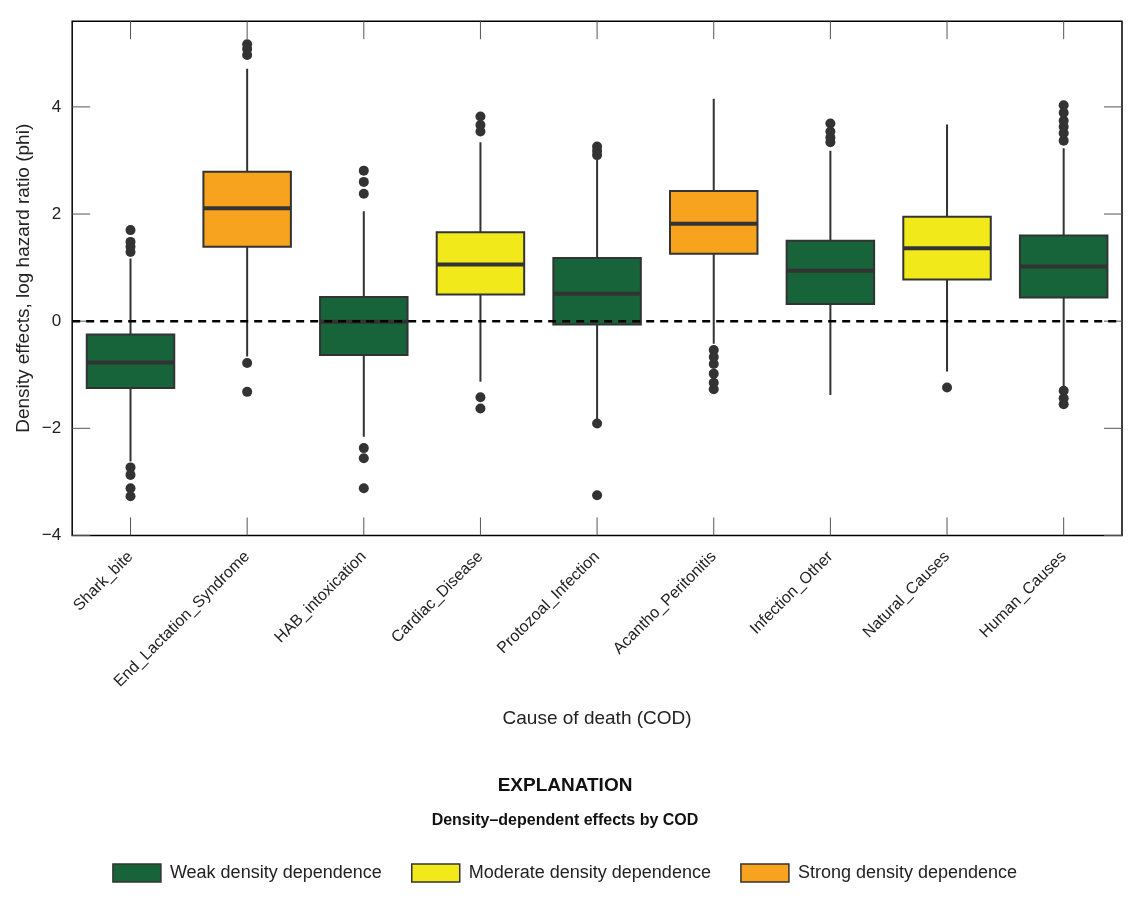  What do you see at coordinates (56, 213) in the screenshot?
I see `y-tick-label: 2` at bounding box center [56, 213].